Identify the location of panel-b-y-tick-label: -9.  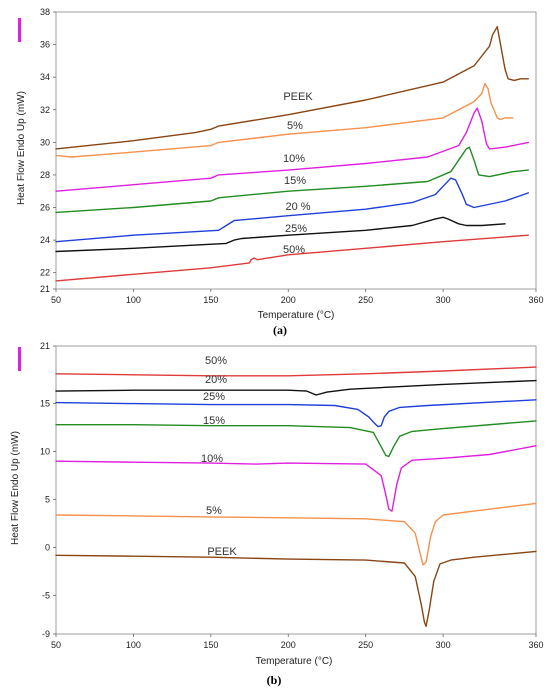
(46, 634).